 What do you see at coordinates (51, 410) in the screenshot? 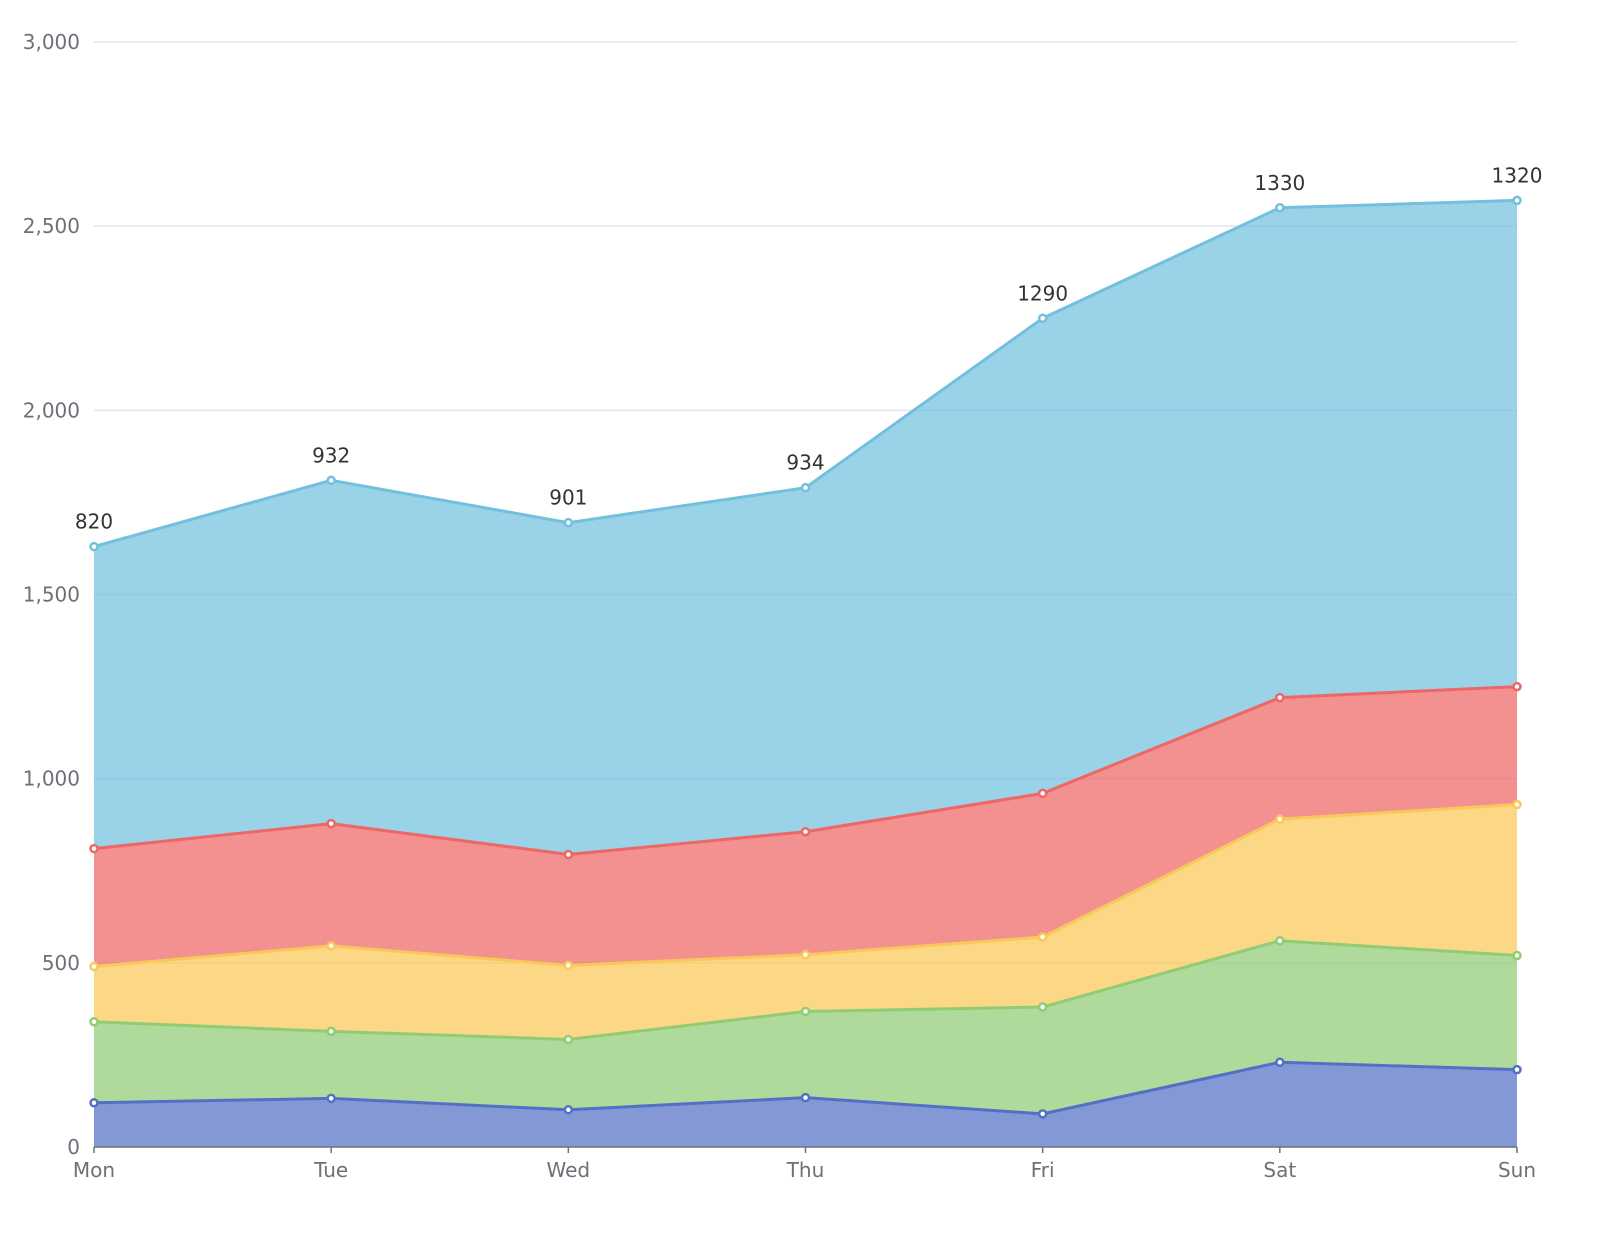
I see `y-tick-label: 2,000` at bounding box center [51, 410].